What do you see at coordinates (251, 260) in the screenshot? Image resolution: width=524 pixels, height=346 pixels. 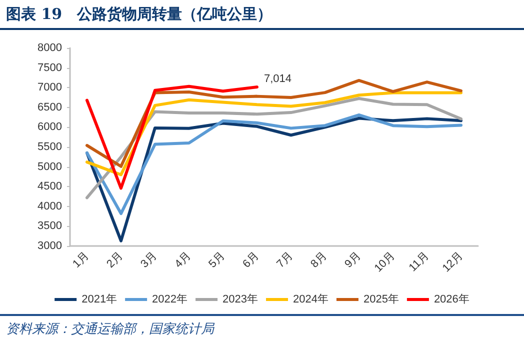 I see `x-tick-label: 6月` at bounding box center [251, 260].